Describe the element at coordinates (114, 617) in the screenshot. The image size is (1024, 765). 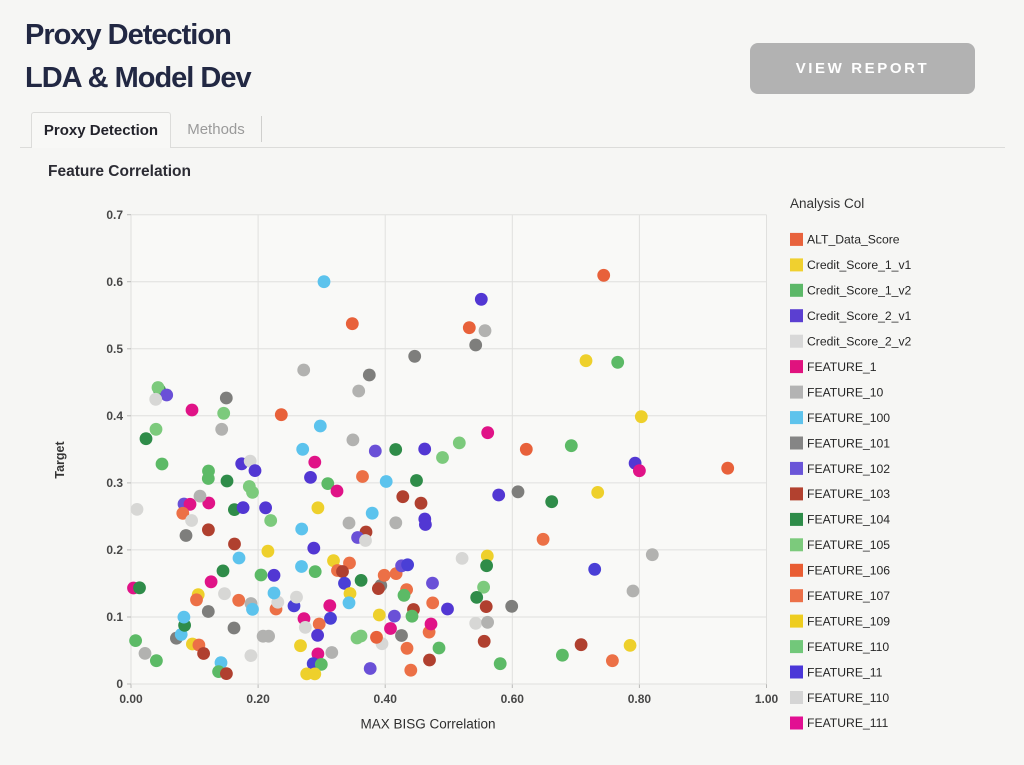
I see `svg-text: 0.1` at that location.